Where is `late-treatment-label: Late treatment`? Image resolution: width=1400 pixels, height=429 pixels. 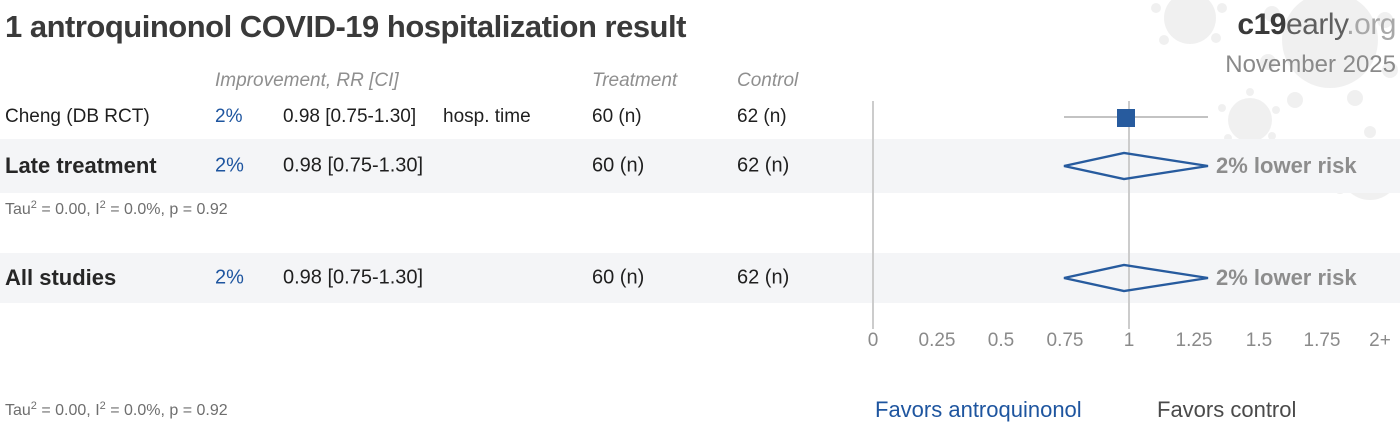 late-treatment-label: Late treatment is located at coordinates (81, 165).